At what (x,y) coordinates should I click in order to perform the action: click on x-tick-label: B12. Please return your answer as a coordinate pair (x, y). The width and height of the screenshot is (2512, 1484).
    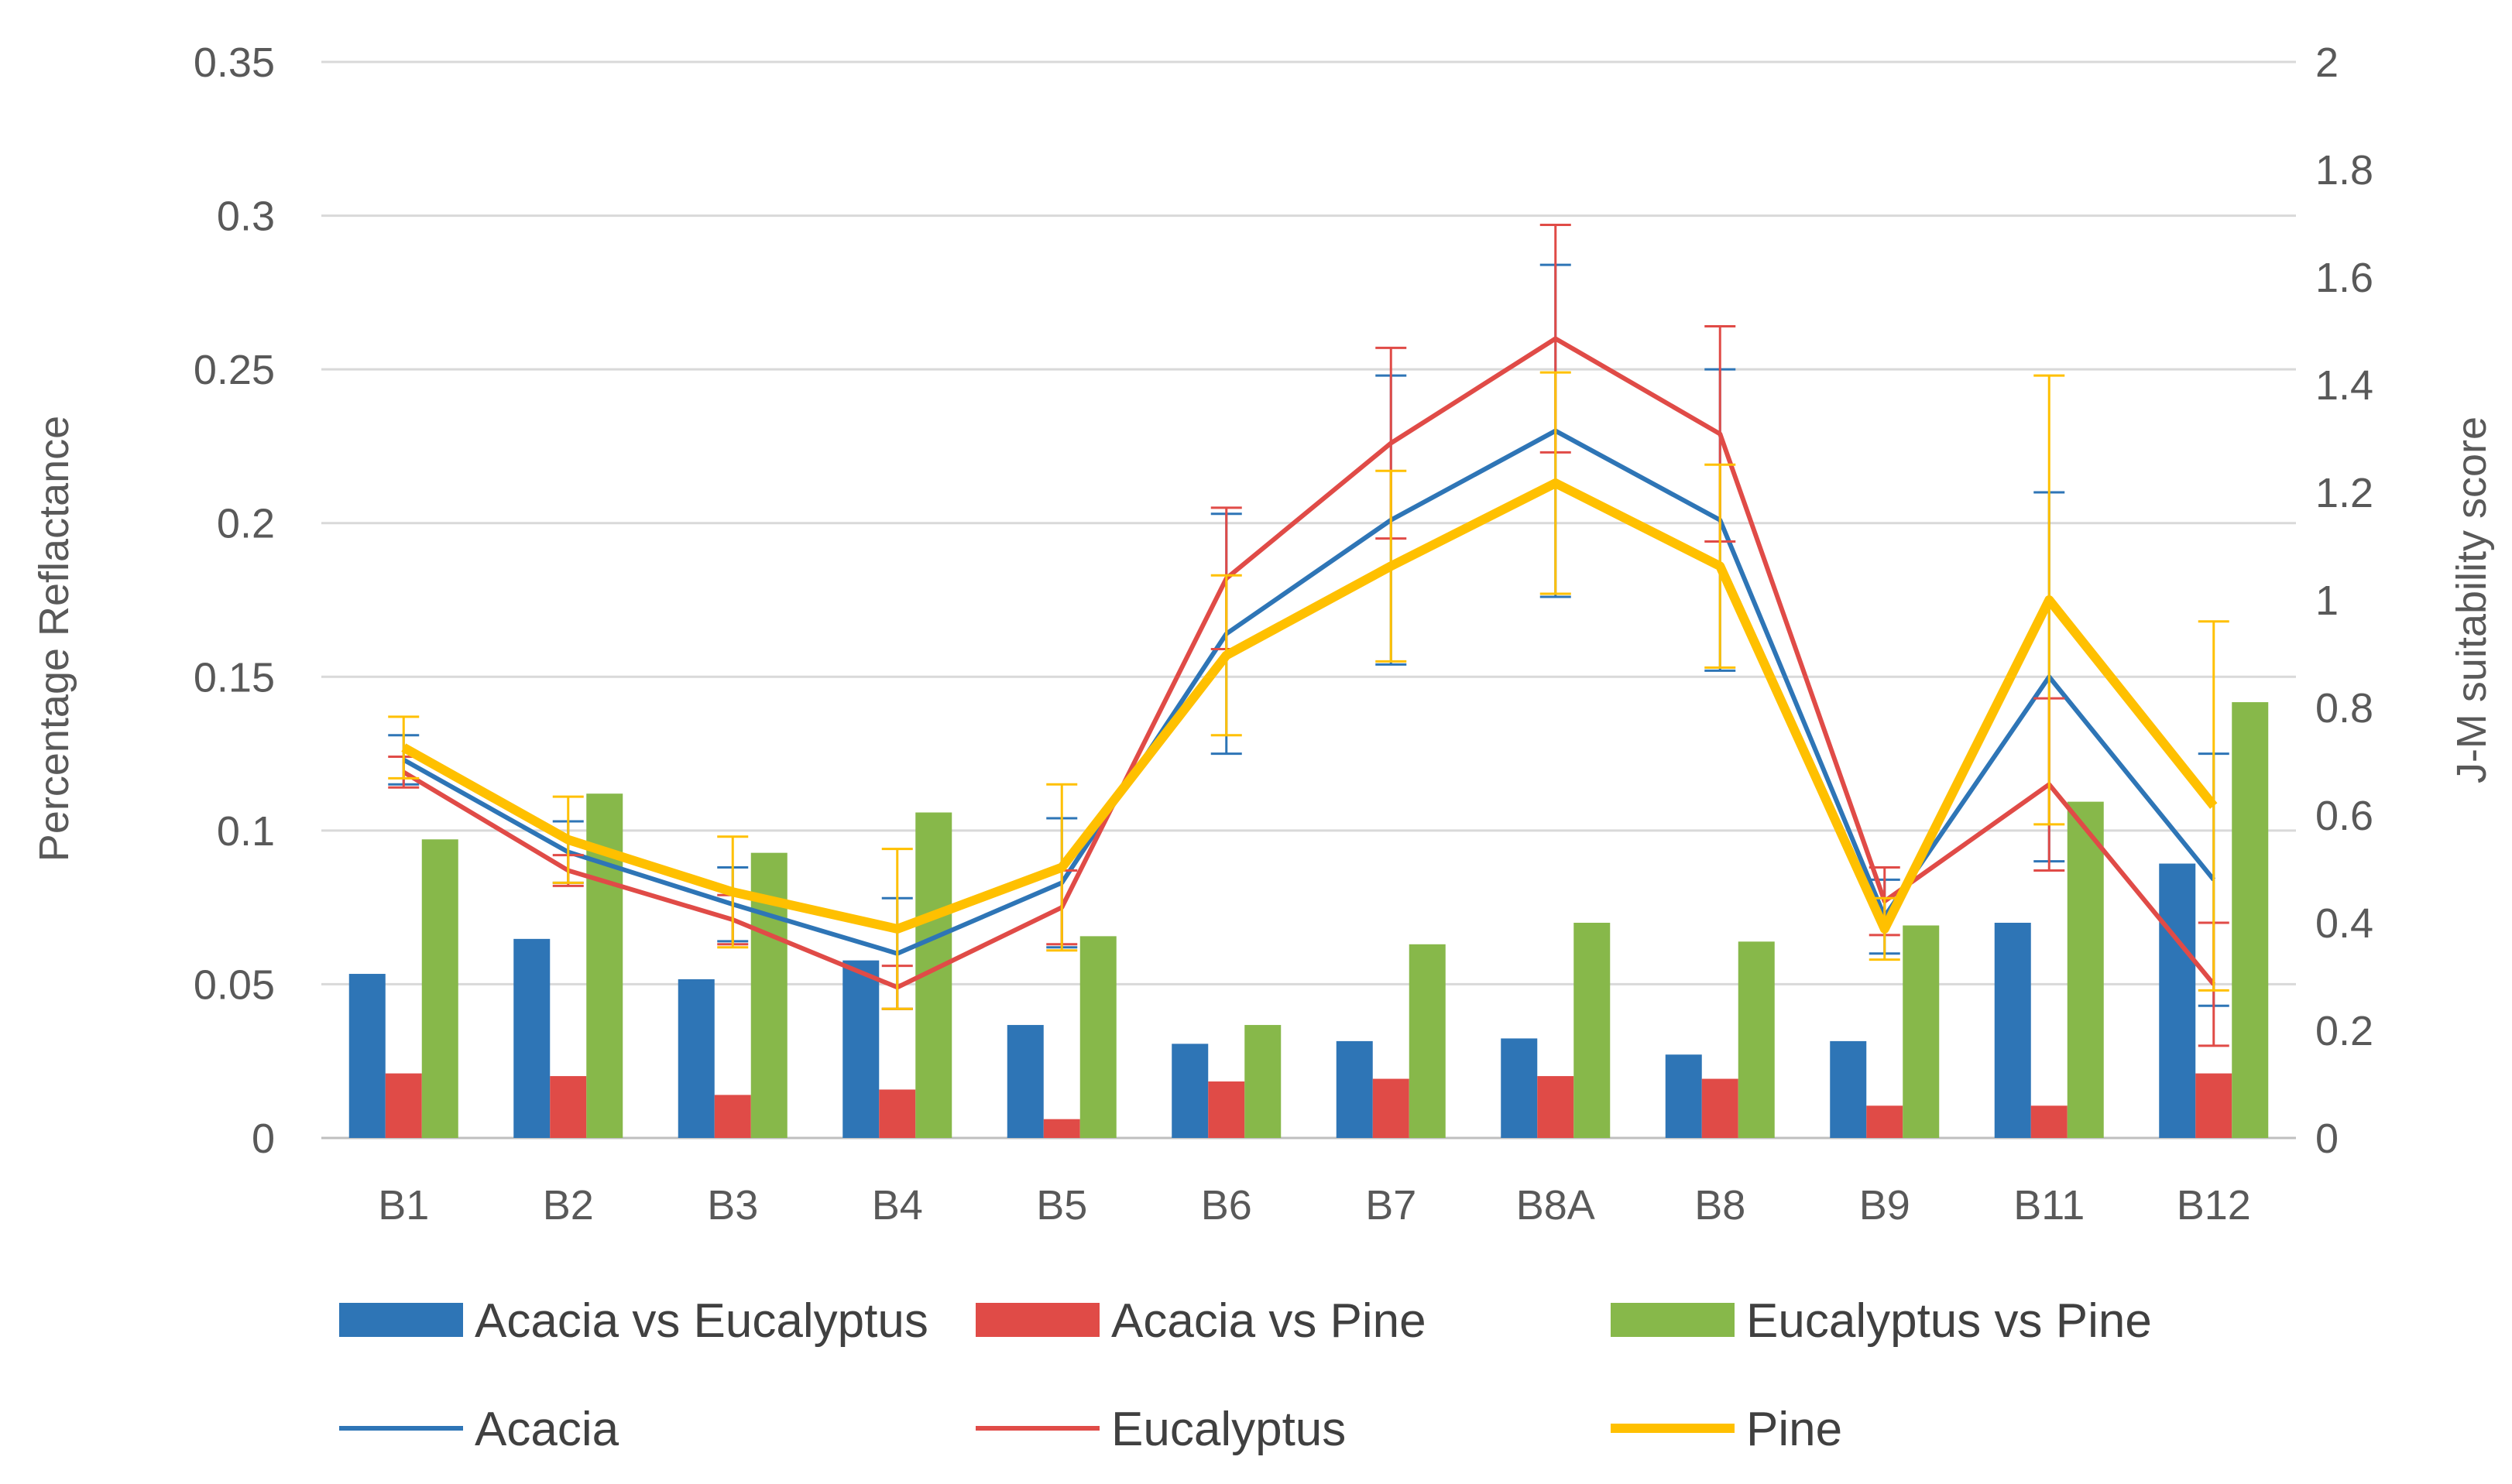
    Looking at the image, I should click on (2214, 1205).